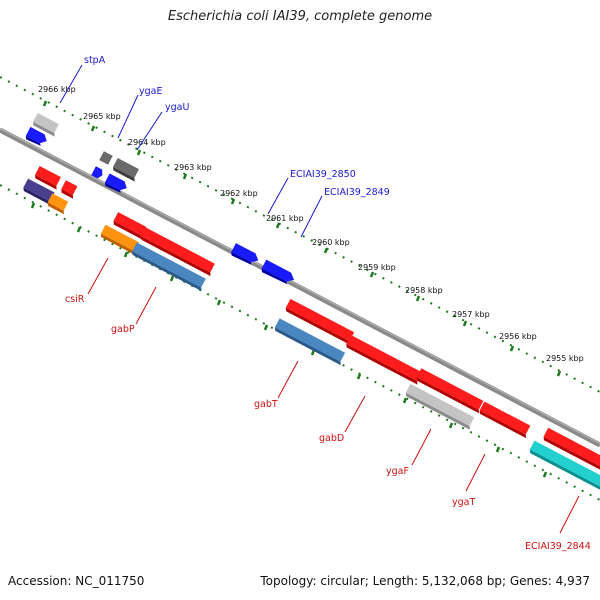  I want to click on gene-arrow-gabD, so click(384, 359).